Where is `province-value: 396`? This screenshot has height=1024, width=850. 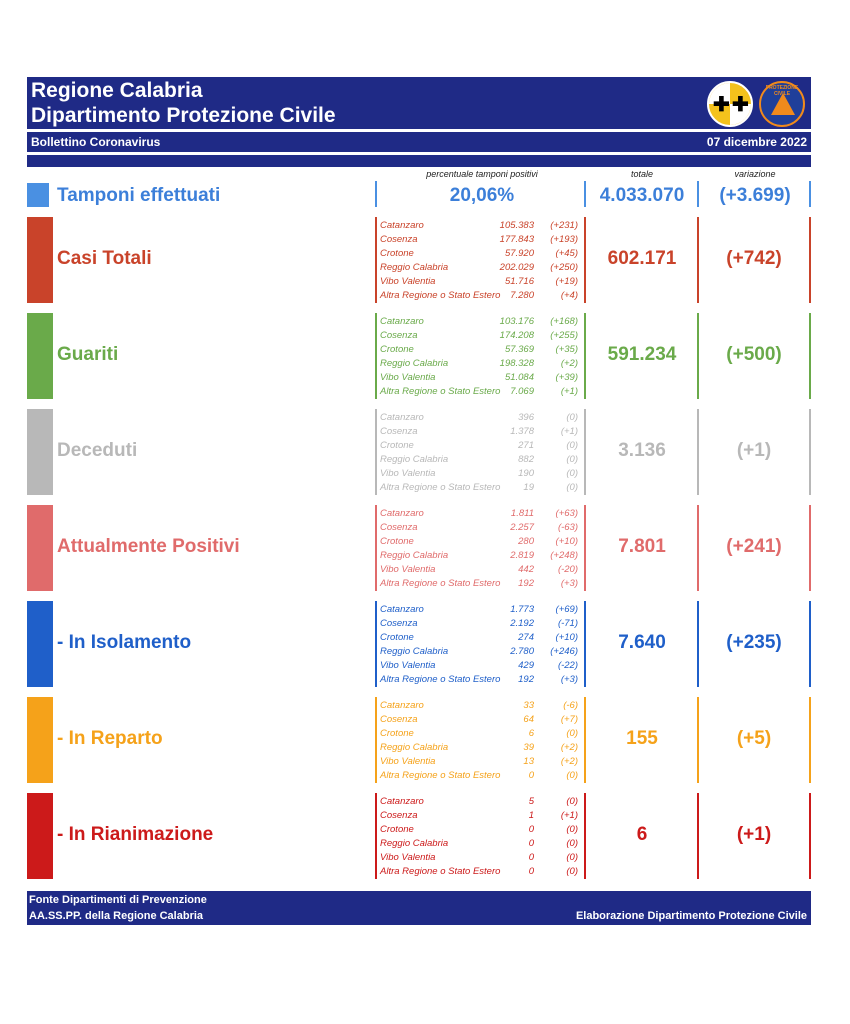 province-value: 396 is located at coordinates (526, 417).